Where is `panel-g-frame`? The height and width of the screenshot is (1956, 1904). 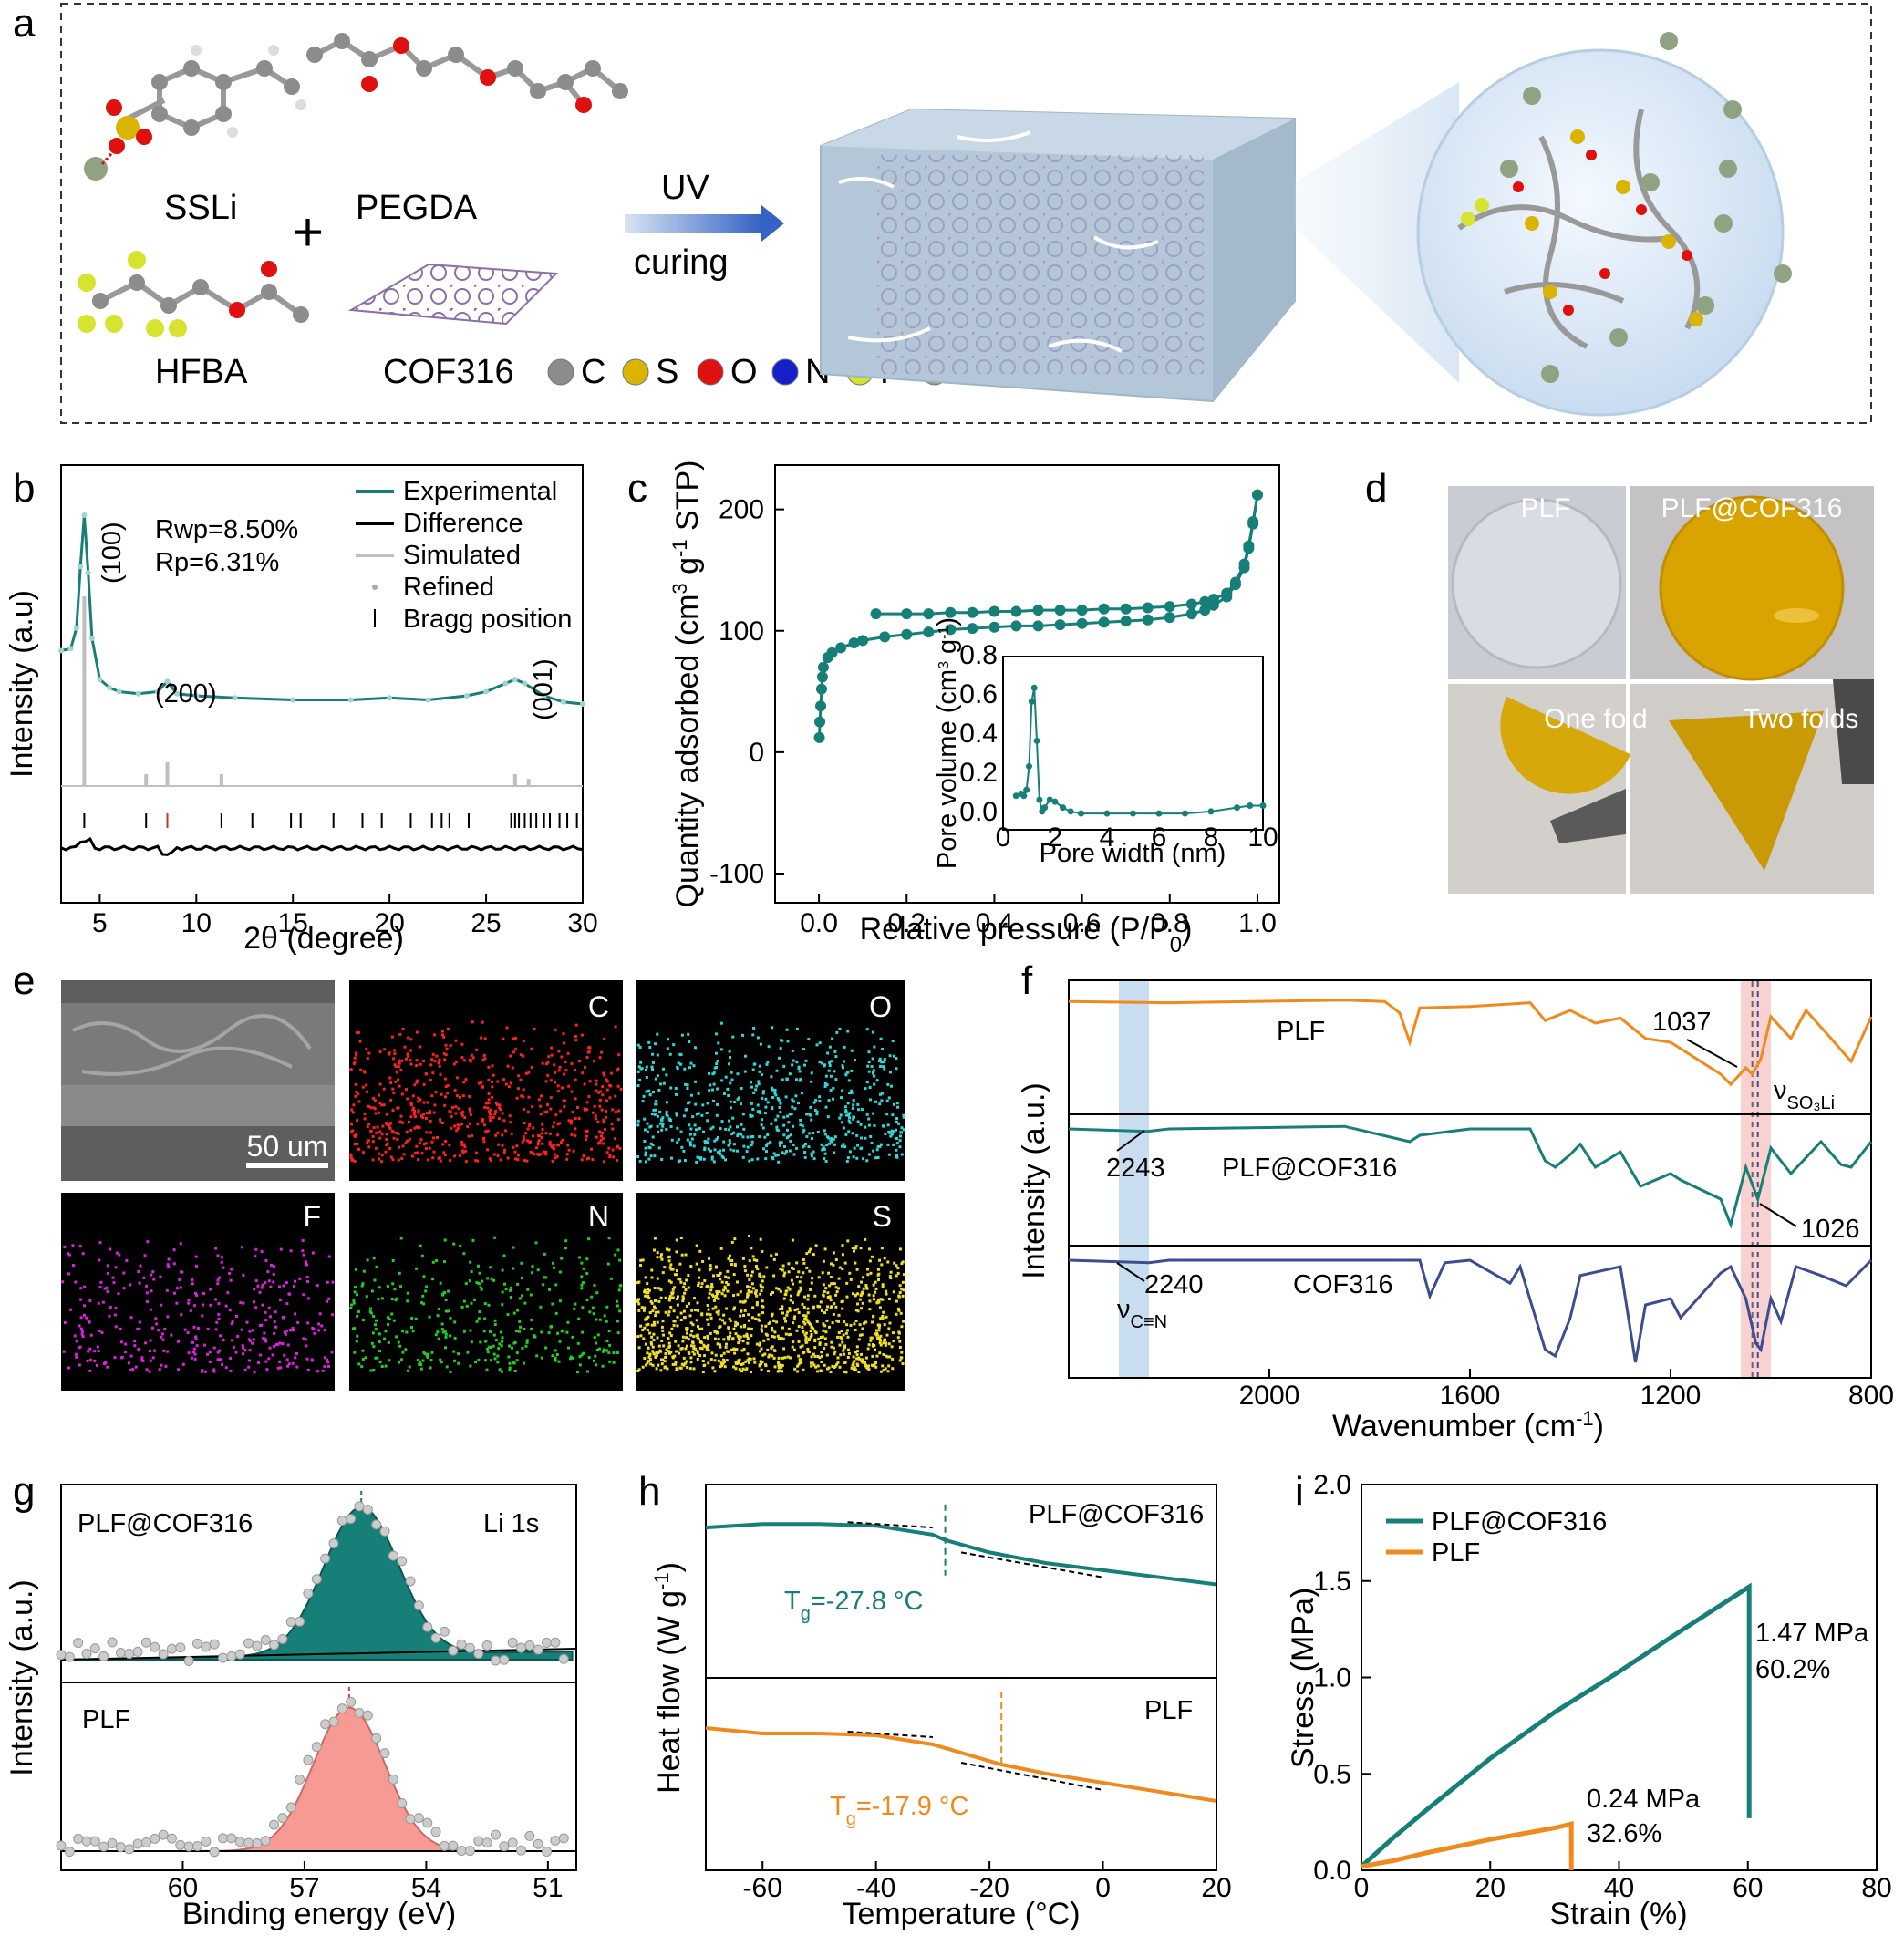 panel-g-frame is located at coordinates (319, 1677).